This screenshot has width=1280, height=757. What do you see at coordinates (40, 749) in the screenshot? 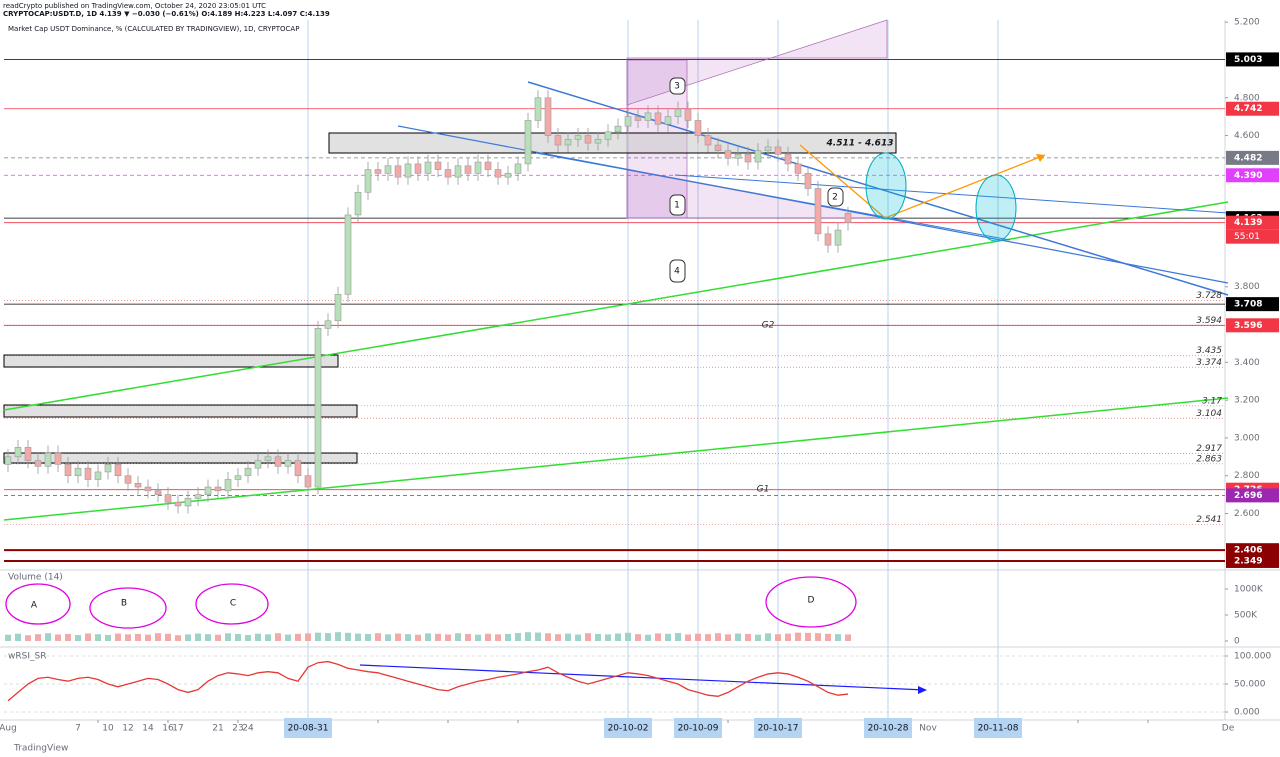
I see `footer: TradingView` at bounding box center [40, 749].